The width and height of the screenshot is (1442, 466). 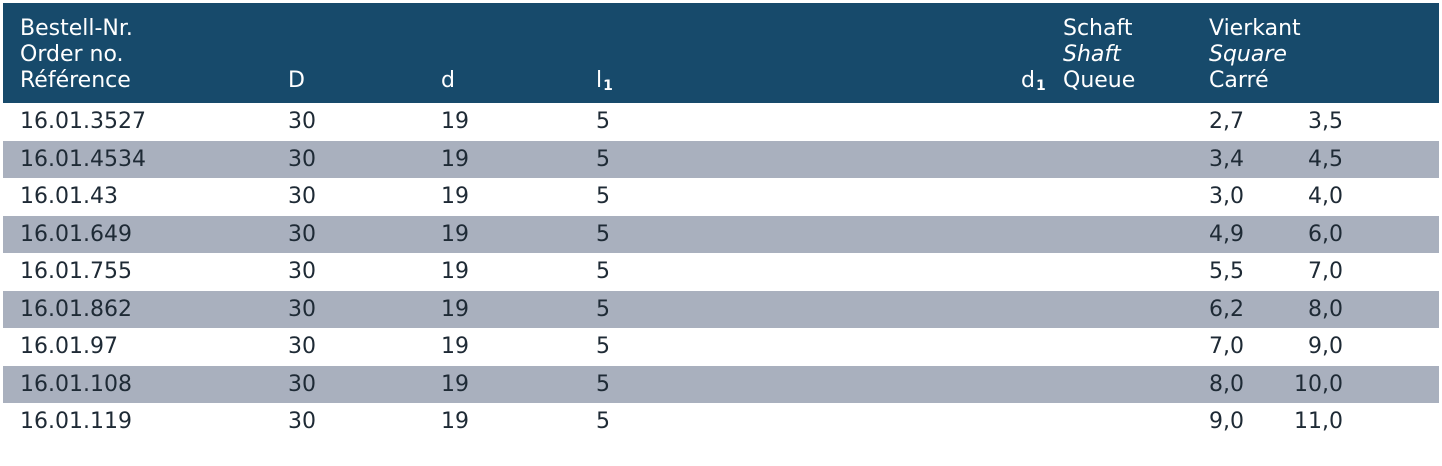 What do you see at coordinates (1040, 86) in the screenshot?
I see `header-d1-sub: 1` at bounding box center [1040, 86].